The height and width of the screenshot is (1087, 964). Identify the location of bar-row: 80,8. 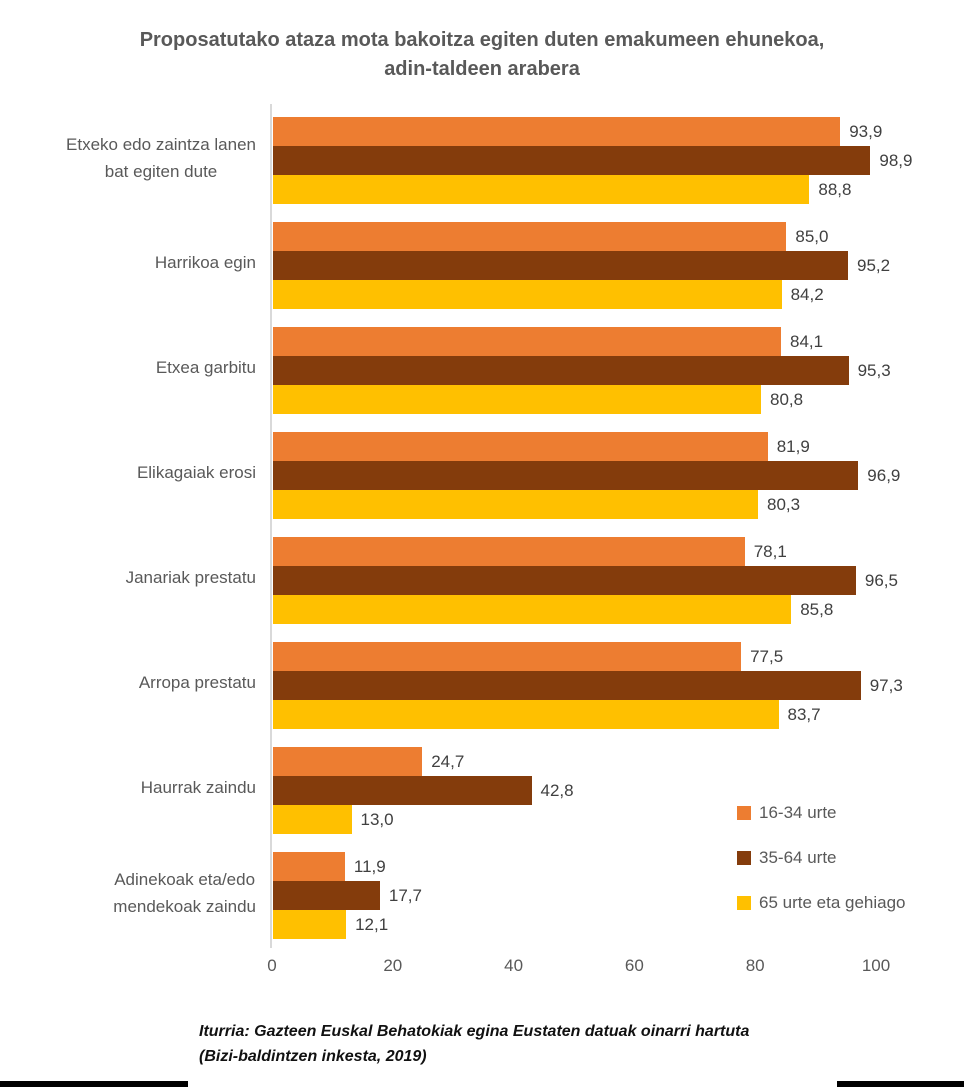
(582, 399).